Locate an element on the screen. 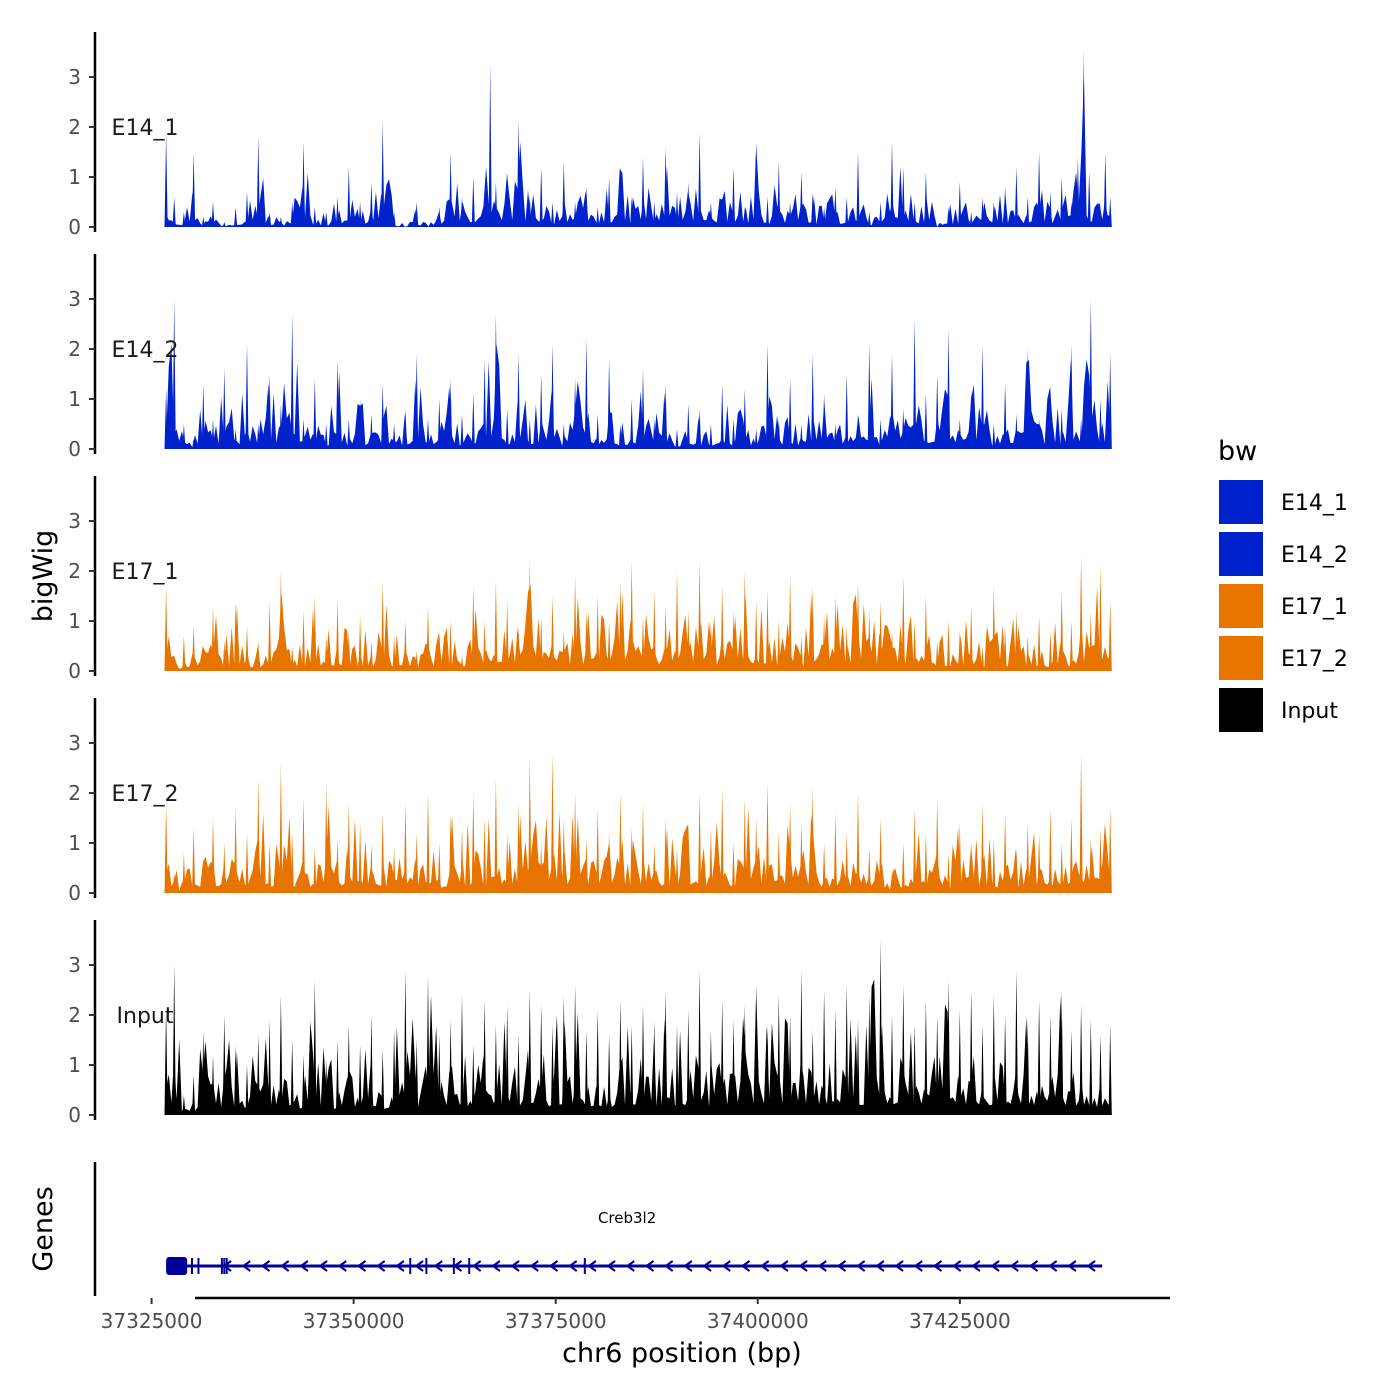 Image resolution: width=1400 pixels, height=1400 pixels. y-axis-title: bigWig is located at coordinates (43, 576).